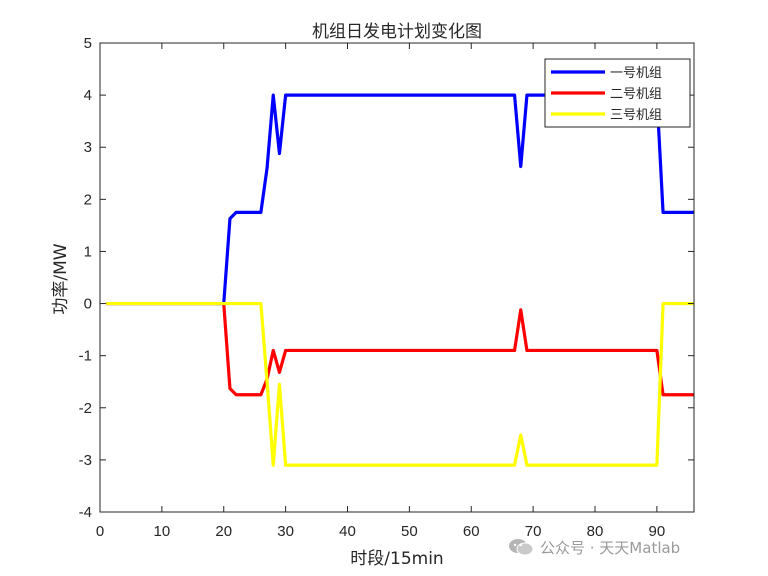 This screenshot has width=768, height=576. What do you see at coordinates (85, 512) in the screenshot?
I see `y-tick-label: -4` at bounding box center [85, 512].